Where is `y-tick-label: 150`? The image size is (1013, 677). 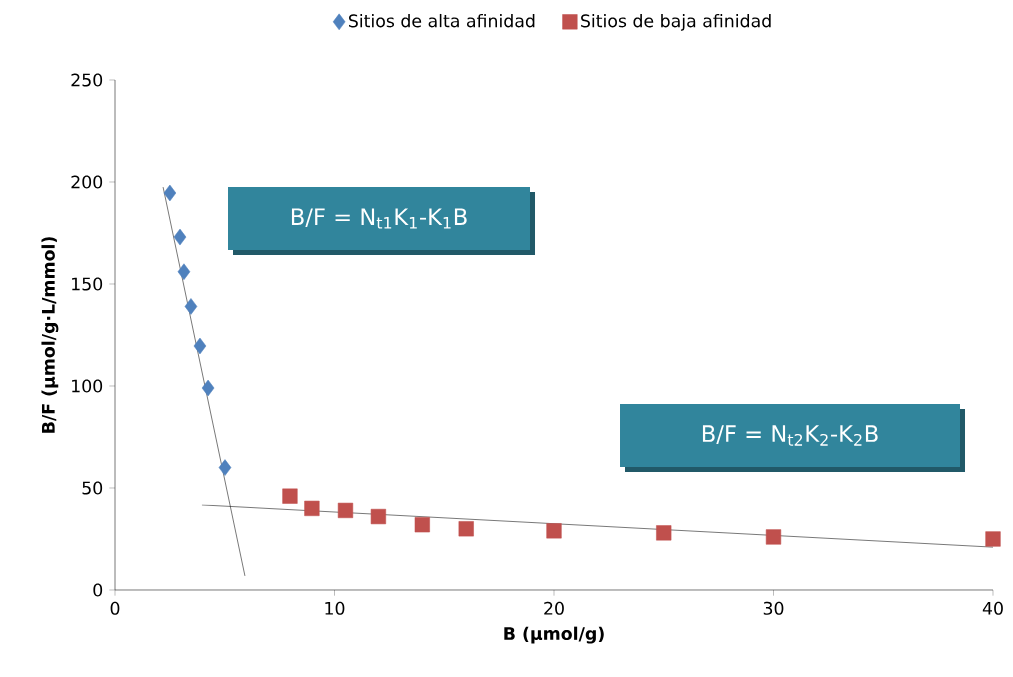 y-tick-label: 150 is located at coordinates (87, 284).